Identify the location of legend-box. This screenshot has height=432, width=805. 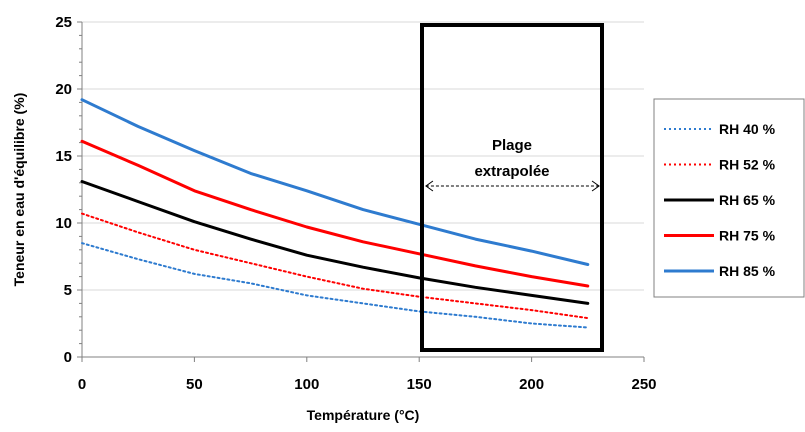
(729, 198).